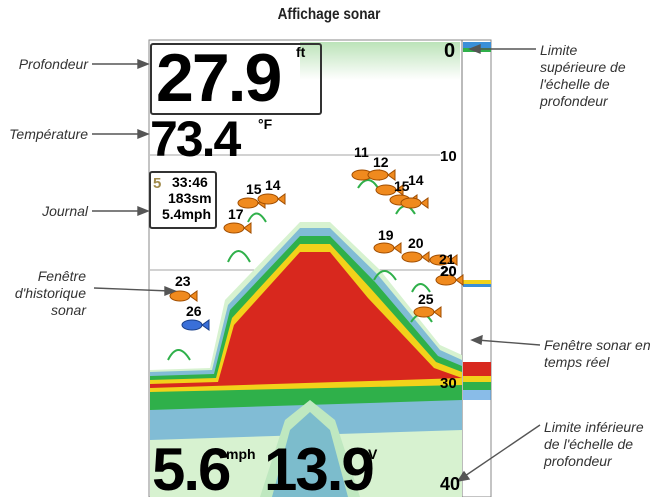  What do you see at coordinates (594, 427) in the screenshot?
I see `callout-lower-line1: Limite inférieure` at bounding box center [594, 427].